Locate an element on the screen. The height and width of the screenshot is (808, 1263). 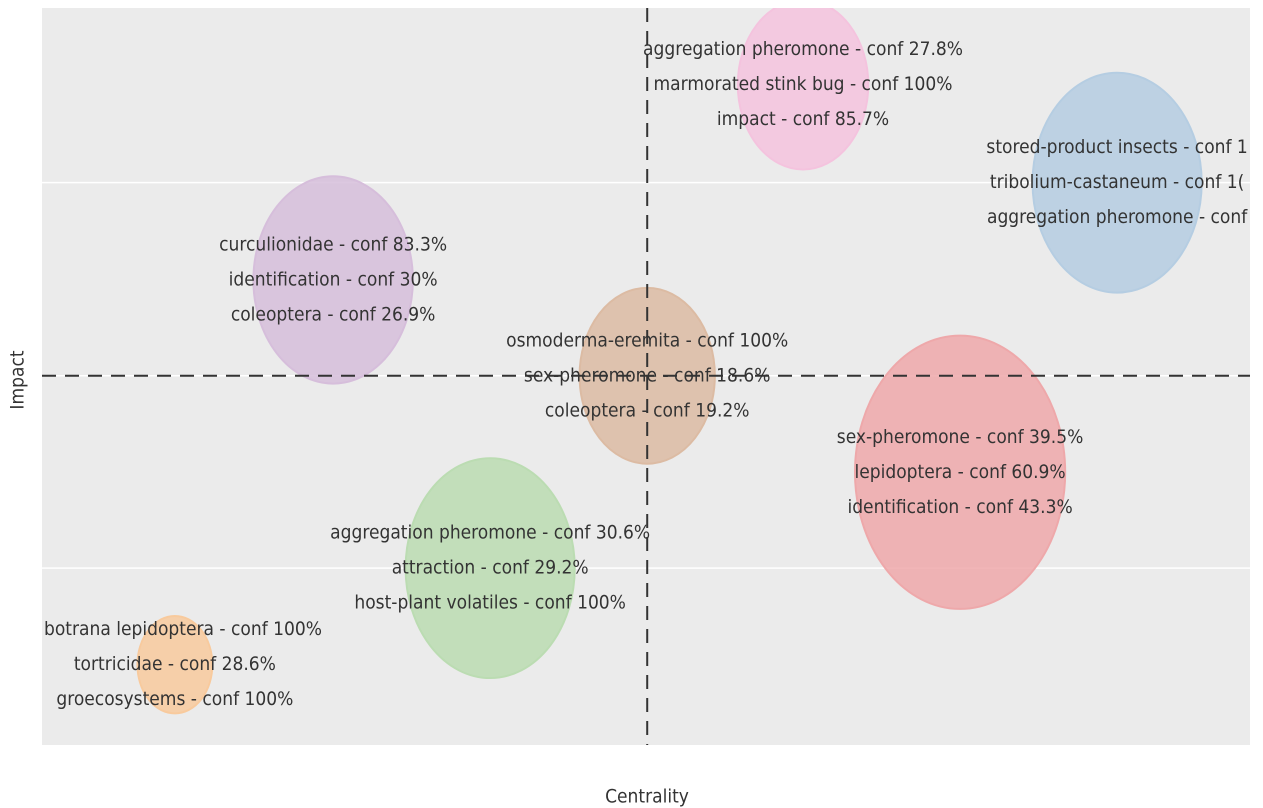
bubble-label: lepidoptera - conf 60.9% is located at coordinates (959, 472).